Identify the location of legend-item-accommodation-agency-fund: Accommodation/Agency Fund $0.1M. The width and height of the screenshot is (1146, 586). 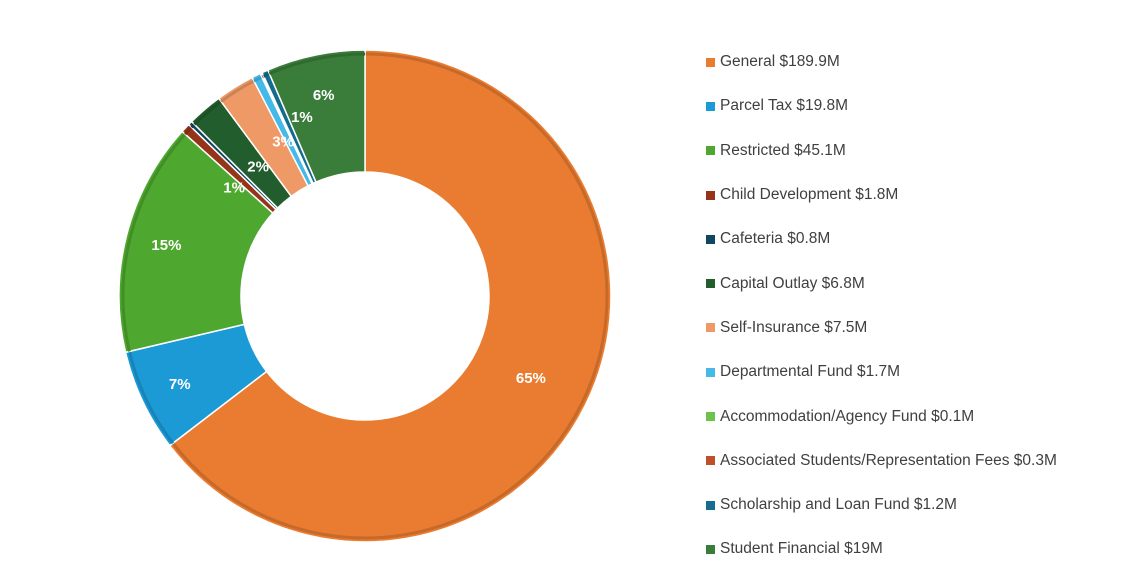
(881, 416).